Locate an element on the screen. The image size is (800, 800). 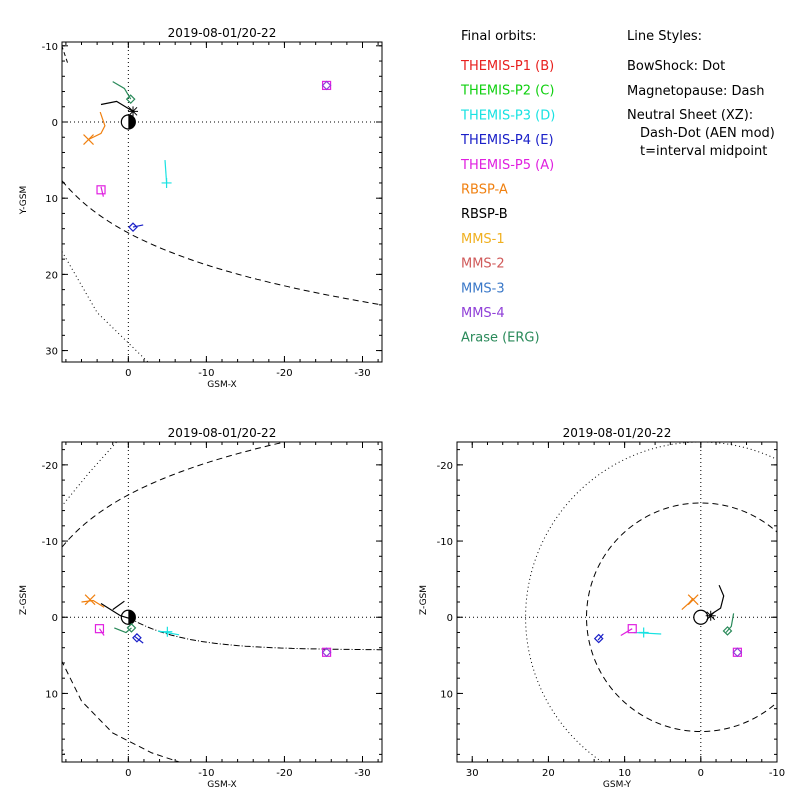
plot-area is located at coordinates (651, 602).